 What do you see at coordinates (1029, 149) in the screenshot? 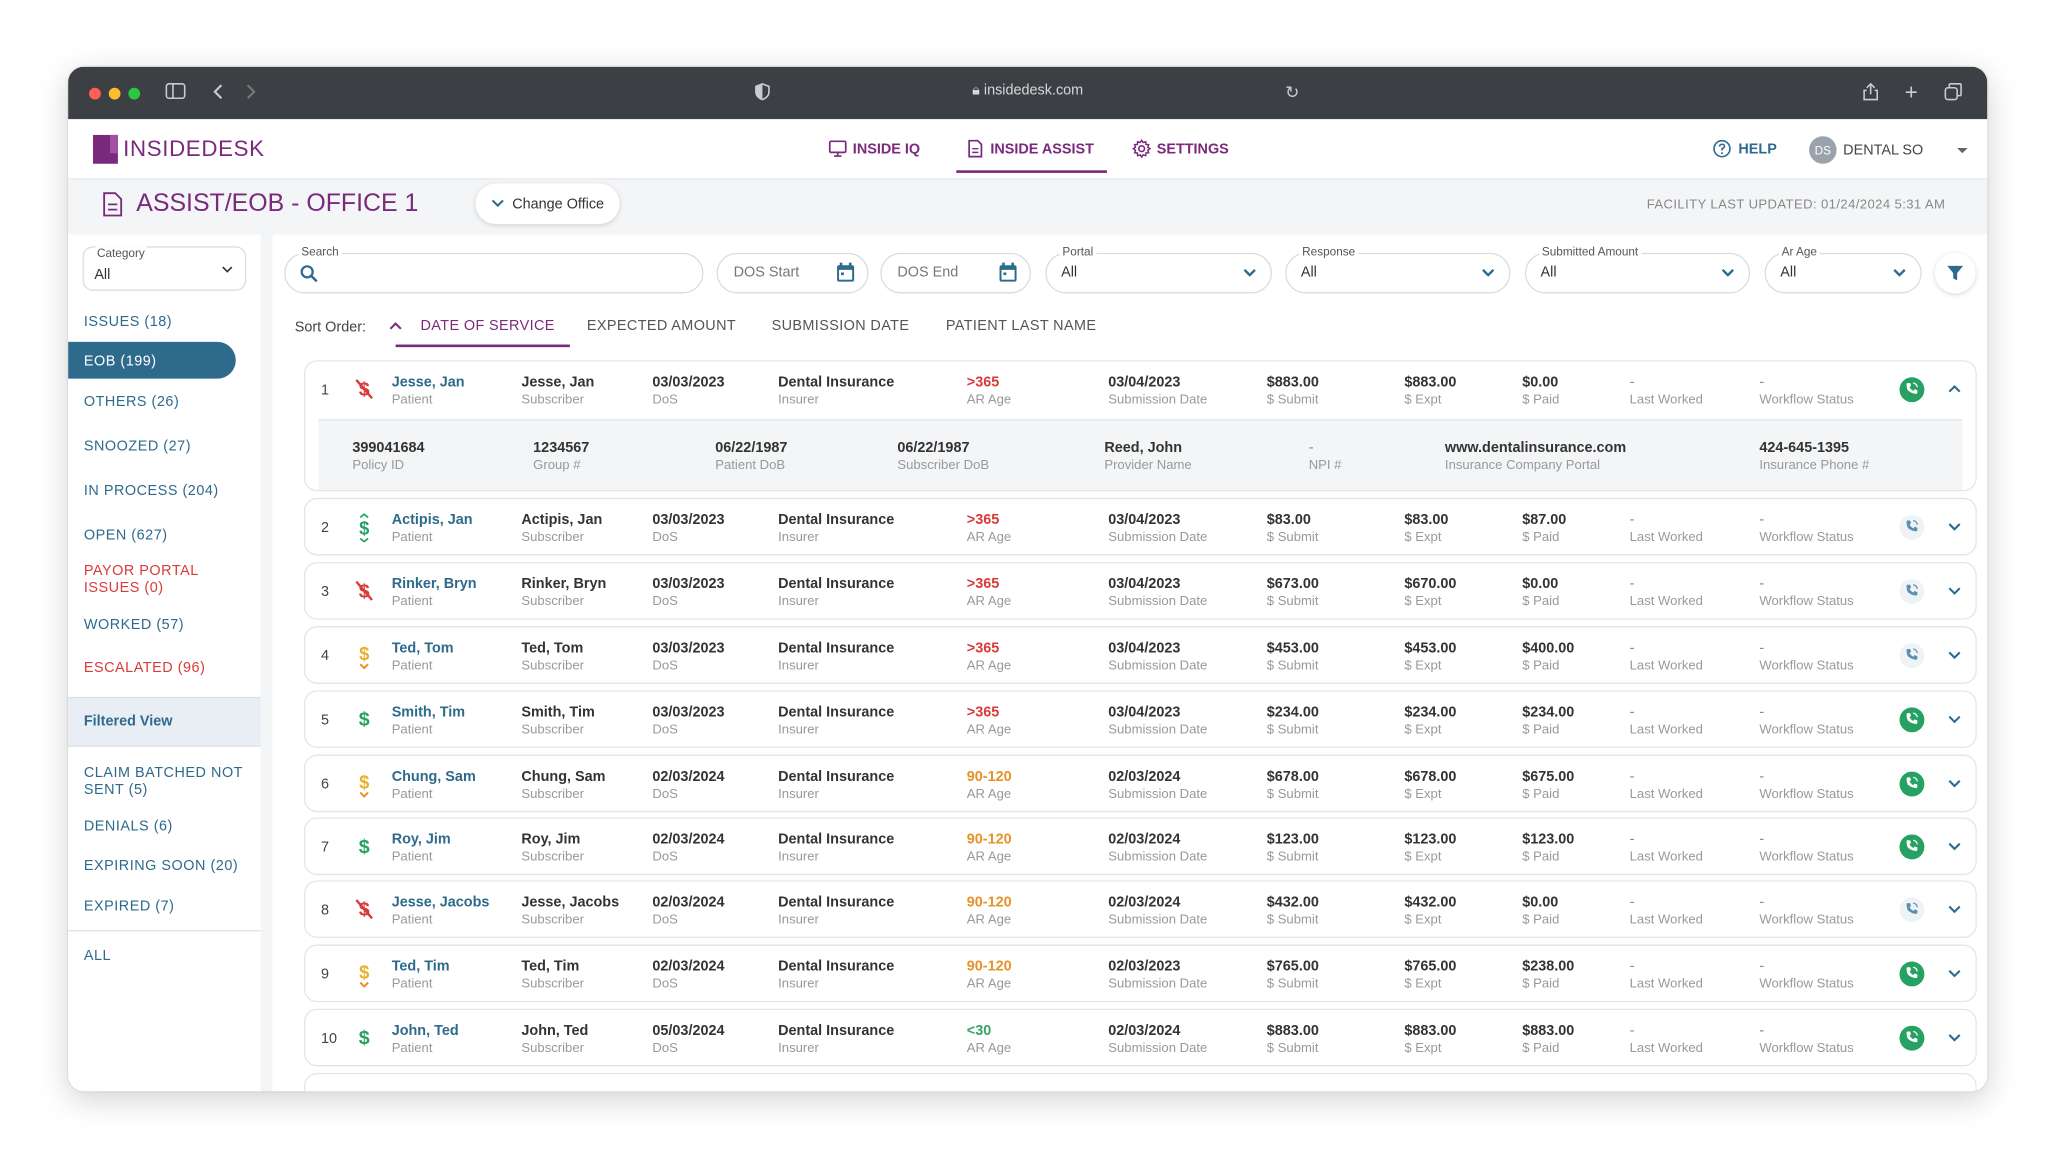
I see `nav-inside-assist: INSIDE ASSIST` at bounding box center [1029, 149].